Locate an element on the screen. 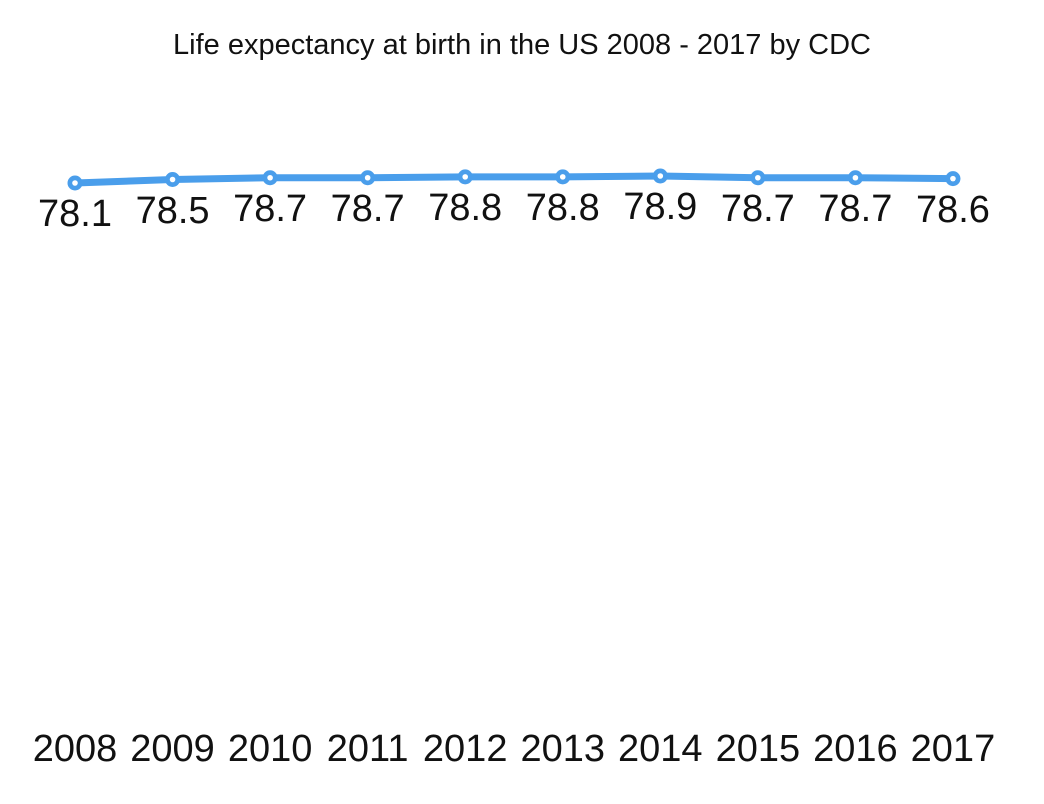  x-axis-label: 2008 is located at coordinates (75, 749).